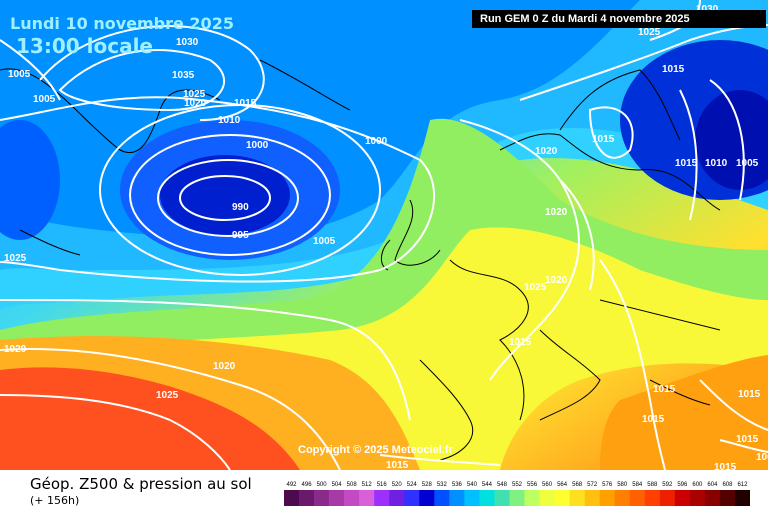 The width and height of the screenshot is (768, 512). I want to click on forecast-local-time: 13:00 locale, so click(84, 46).